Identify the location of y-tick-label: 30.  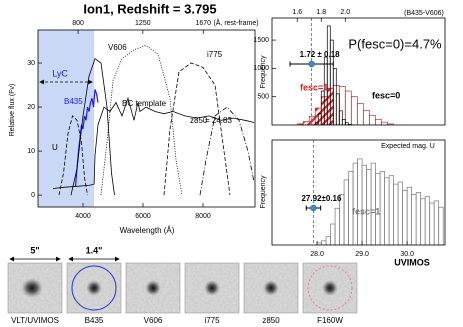
(31, 63).